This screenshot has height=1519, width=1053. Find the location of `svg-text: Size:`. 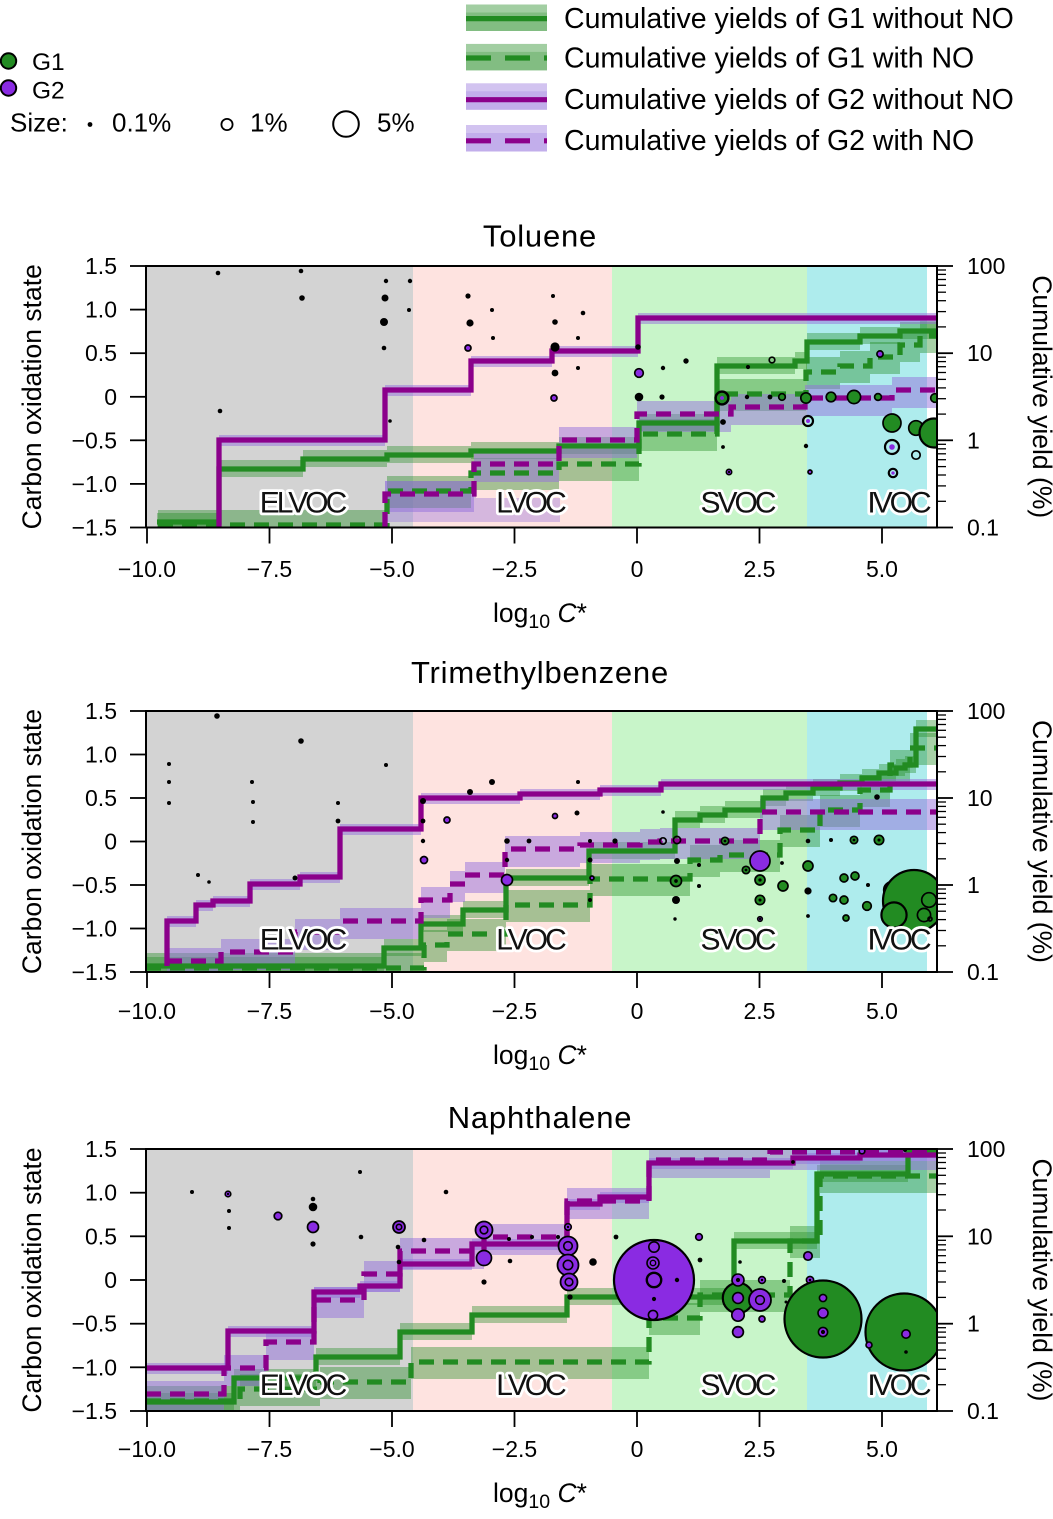

svg-text: Size: is located at coordinates (39, 123).